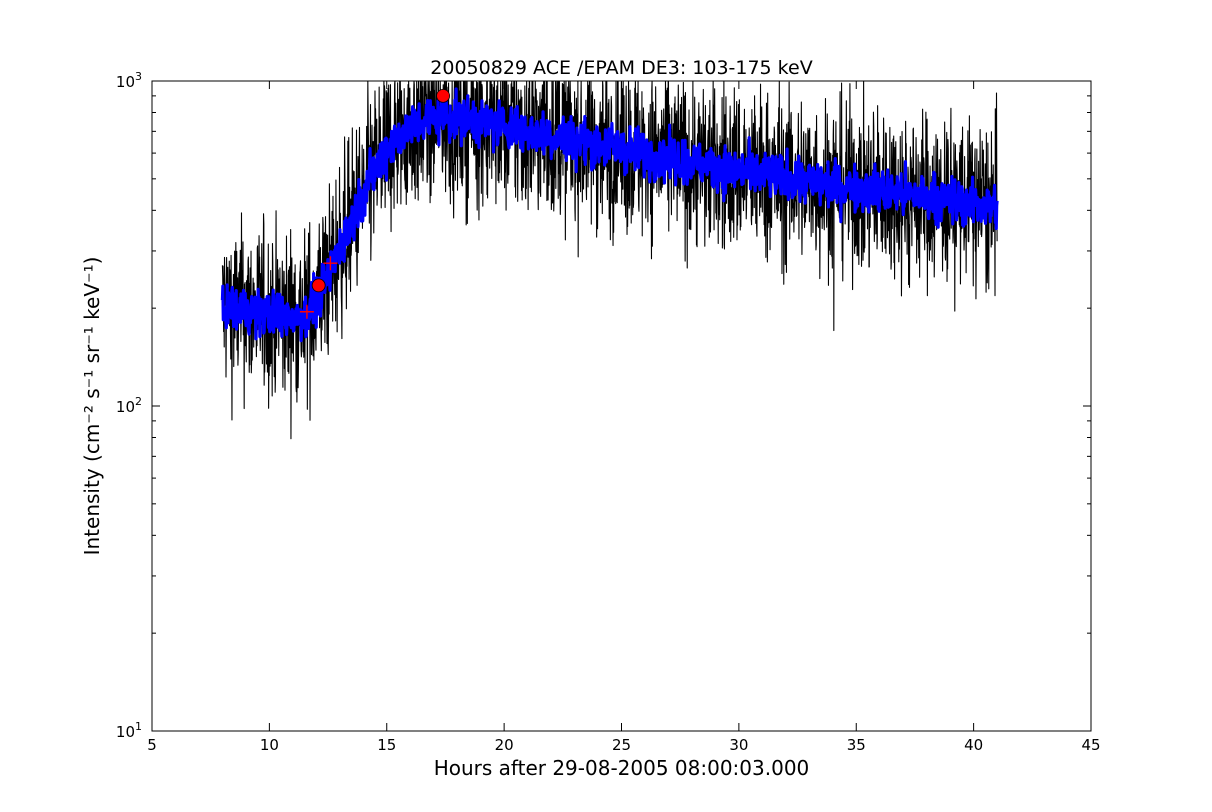 This screenshot has height=812, width=1212. What do you see at coordinates (504, 745) in the screenshot?
I see `x-tick-label: 20` at bounding box center [504, 745].